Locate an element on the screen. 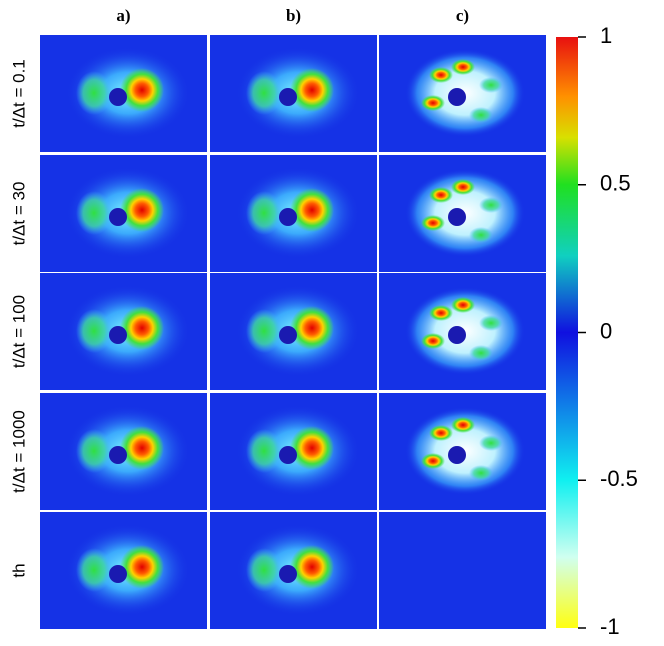  tick-label: 0.5 is located at coordinates (615, 183).